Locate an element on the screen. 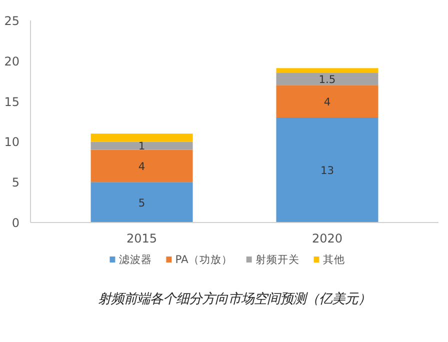 This screenshot has height=342, width=448. y-tick-label: 0 is located at coordinates (16, 223).